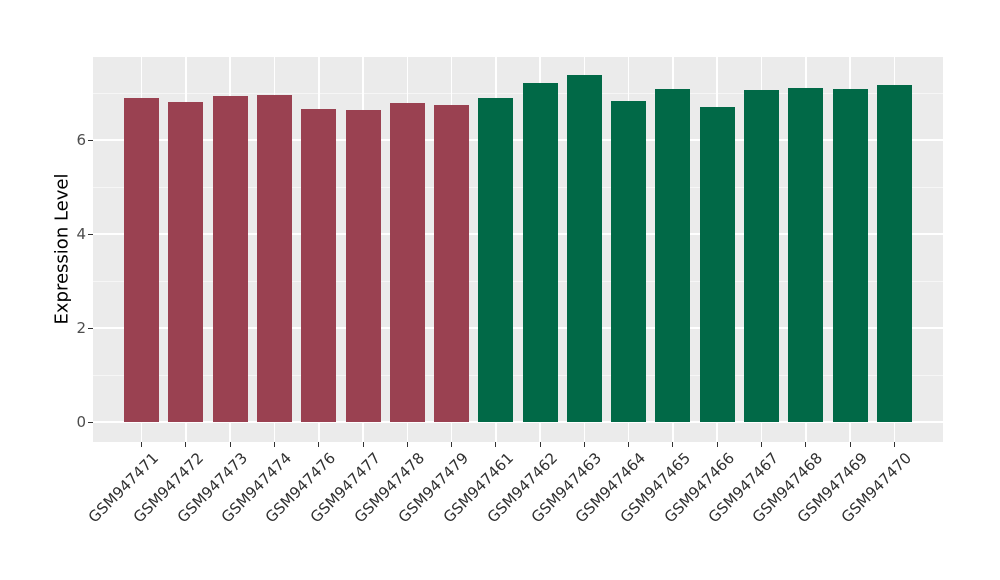 The height and width of the screenshot is (580, 1000). What do you see at coordinates (81, 422) in the screenshot?
I see `y-tick-label: 0` at bounding box center [81, 422].